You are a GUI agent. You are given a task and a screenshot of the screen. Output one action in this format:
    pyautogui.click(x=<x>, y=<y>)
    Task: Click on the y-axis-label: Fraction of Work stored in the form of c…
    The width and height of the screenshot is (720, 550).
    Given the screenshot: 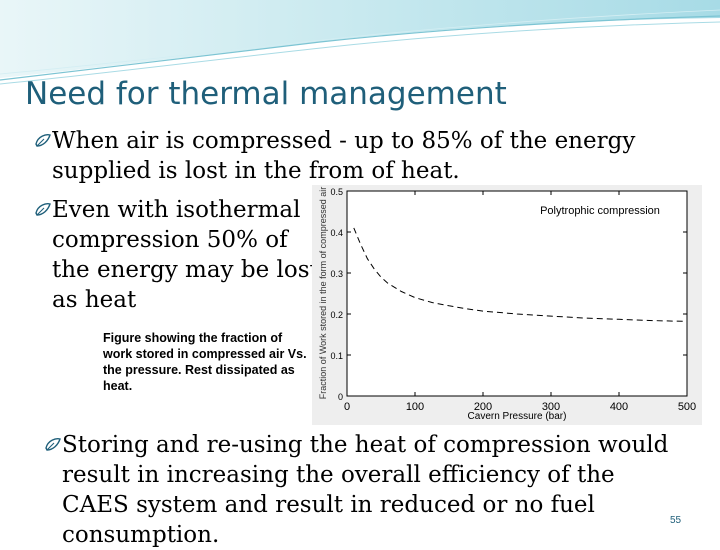 What is the action you would take?
    pyautogui.click(x=323, y=293)
    